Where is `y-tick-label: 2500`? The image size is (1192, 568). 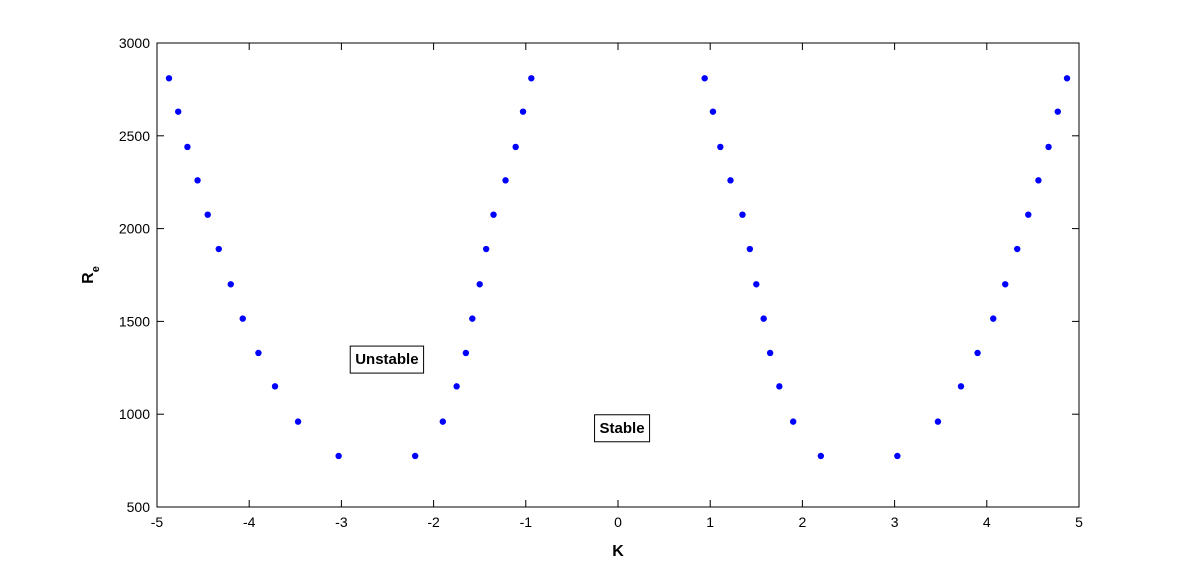 y-tick-label: 2500 is located at coordinates (134, 136).